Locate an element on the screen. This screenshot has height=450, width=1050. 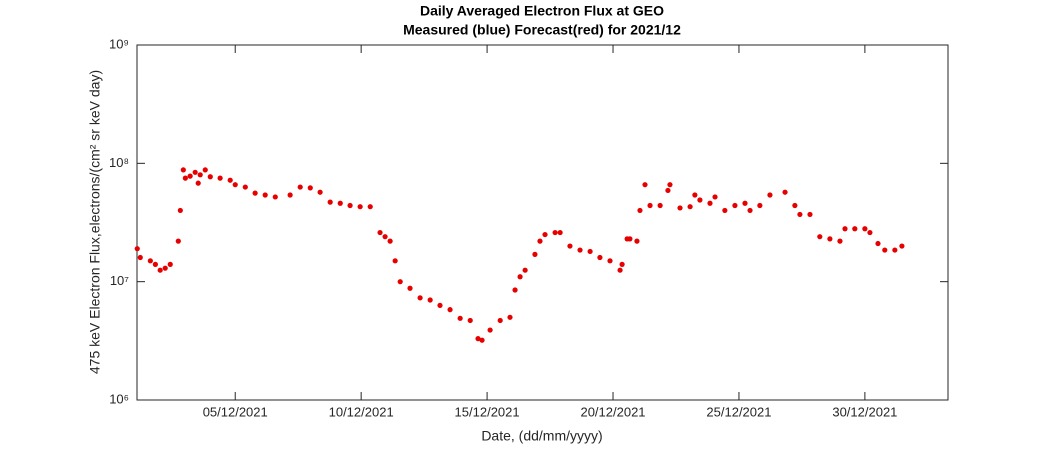
chart-title: Daily Averaged Electron Flux at GEO is located at coordinates (542, 11).